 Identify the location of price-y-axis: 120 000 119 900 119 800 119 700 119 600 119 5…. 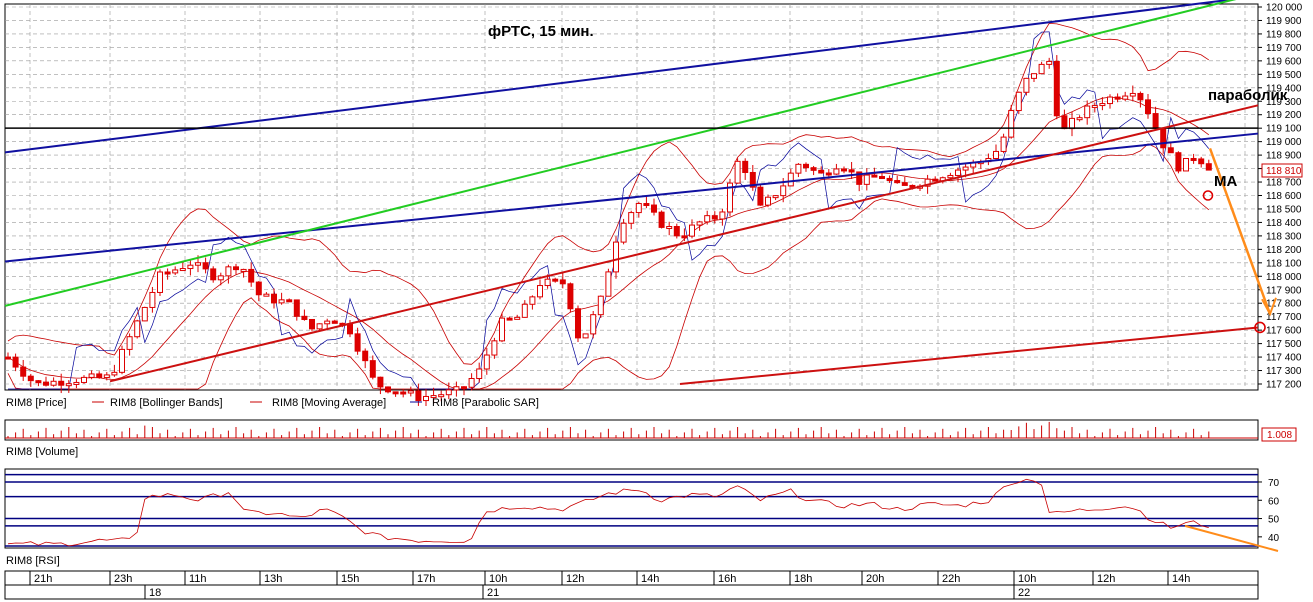
(1280, 197).